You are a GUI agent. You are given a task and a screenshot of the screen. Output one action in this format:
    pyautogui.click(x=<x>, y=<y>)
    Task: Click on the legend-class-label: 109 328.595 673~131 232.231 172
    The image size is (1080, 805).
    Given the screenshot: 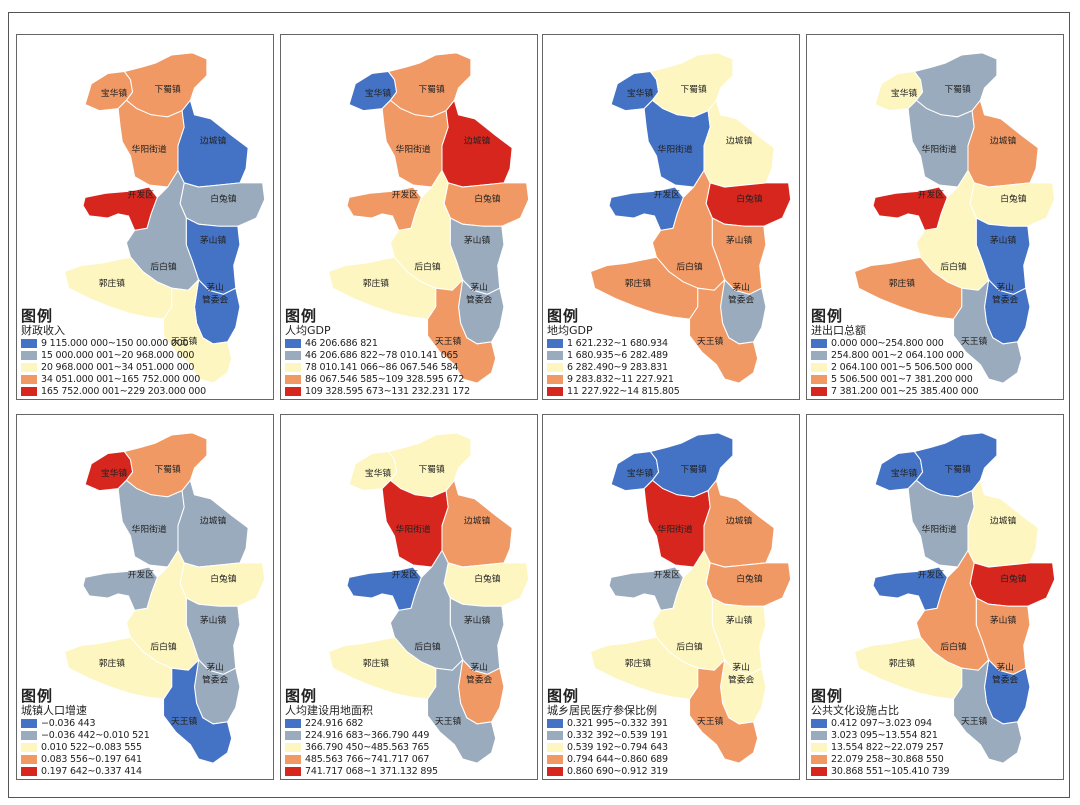 What is the action you would take?
    pyautogui.click(x=387, y=391)
    